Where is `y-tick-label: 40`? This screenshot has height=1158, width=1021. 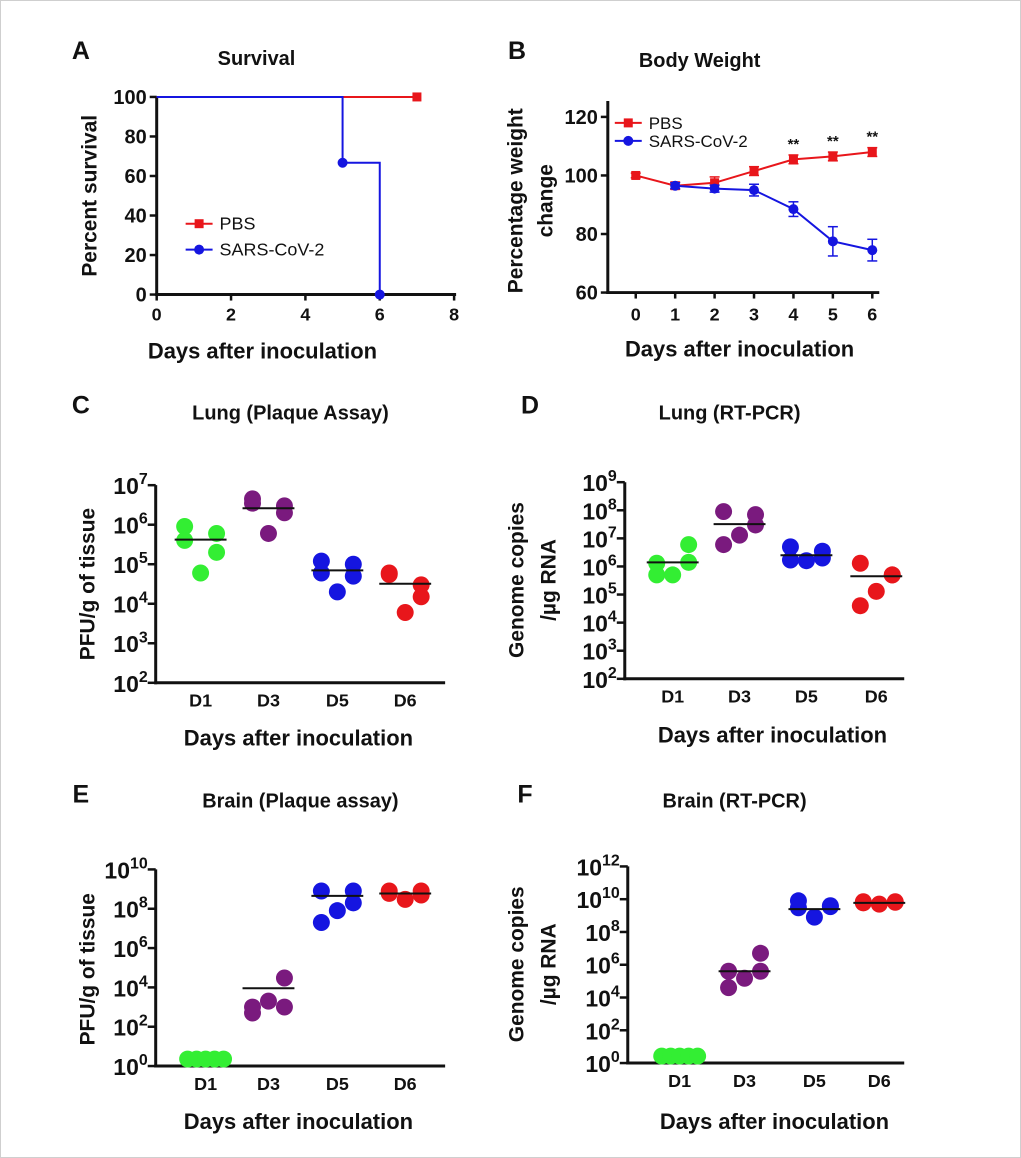
y-tick-label: 40 is located at coordinates (136, 216).